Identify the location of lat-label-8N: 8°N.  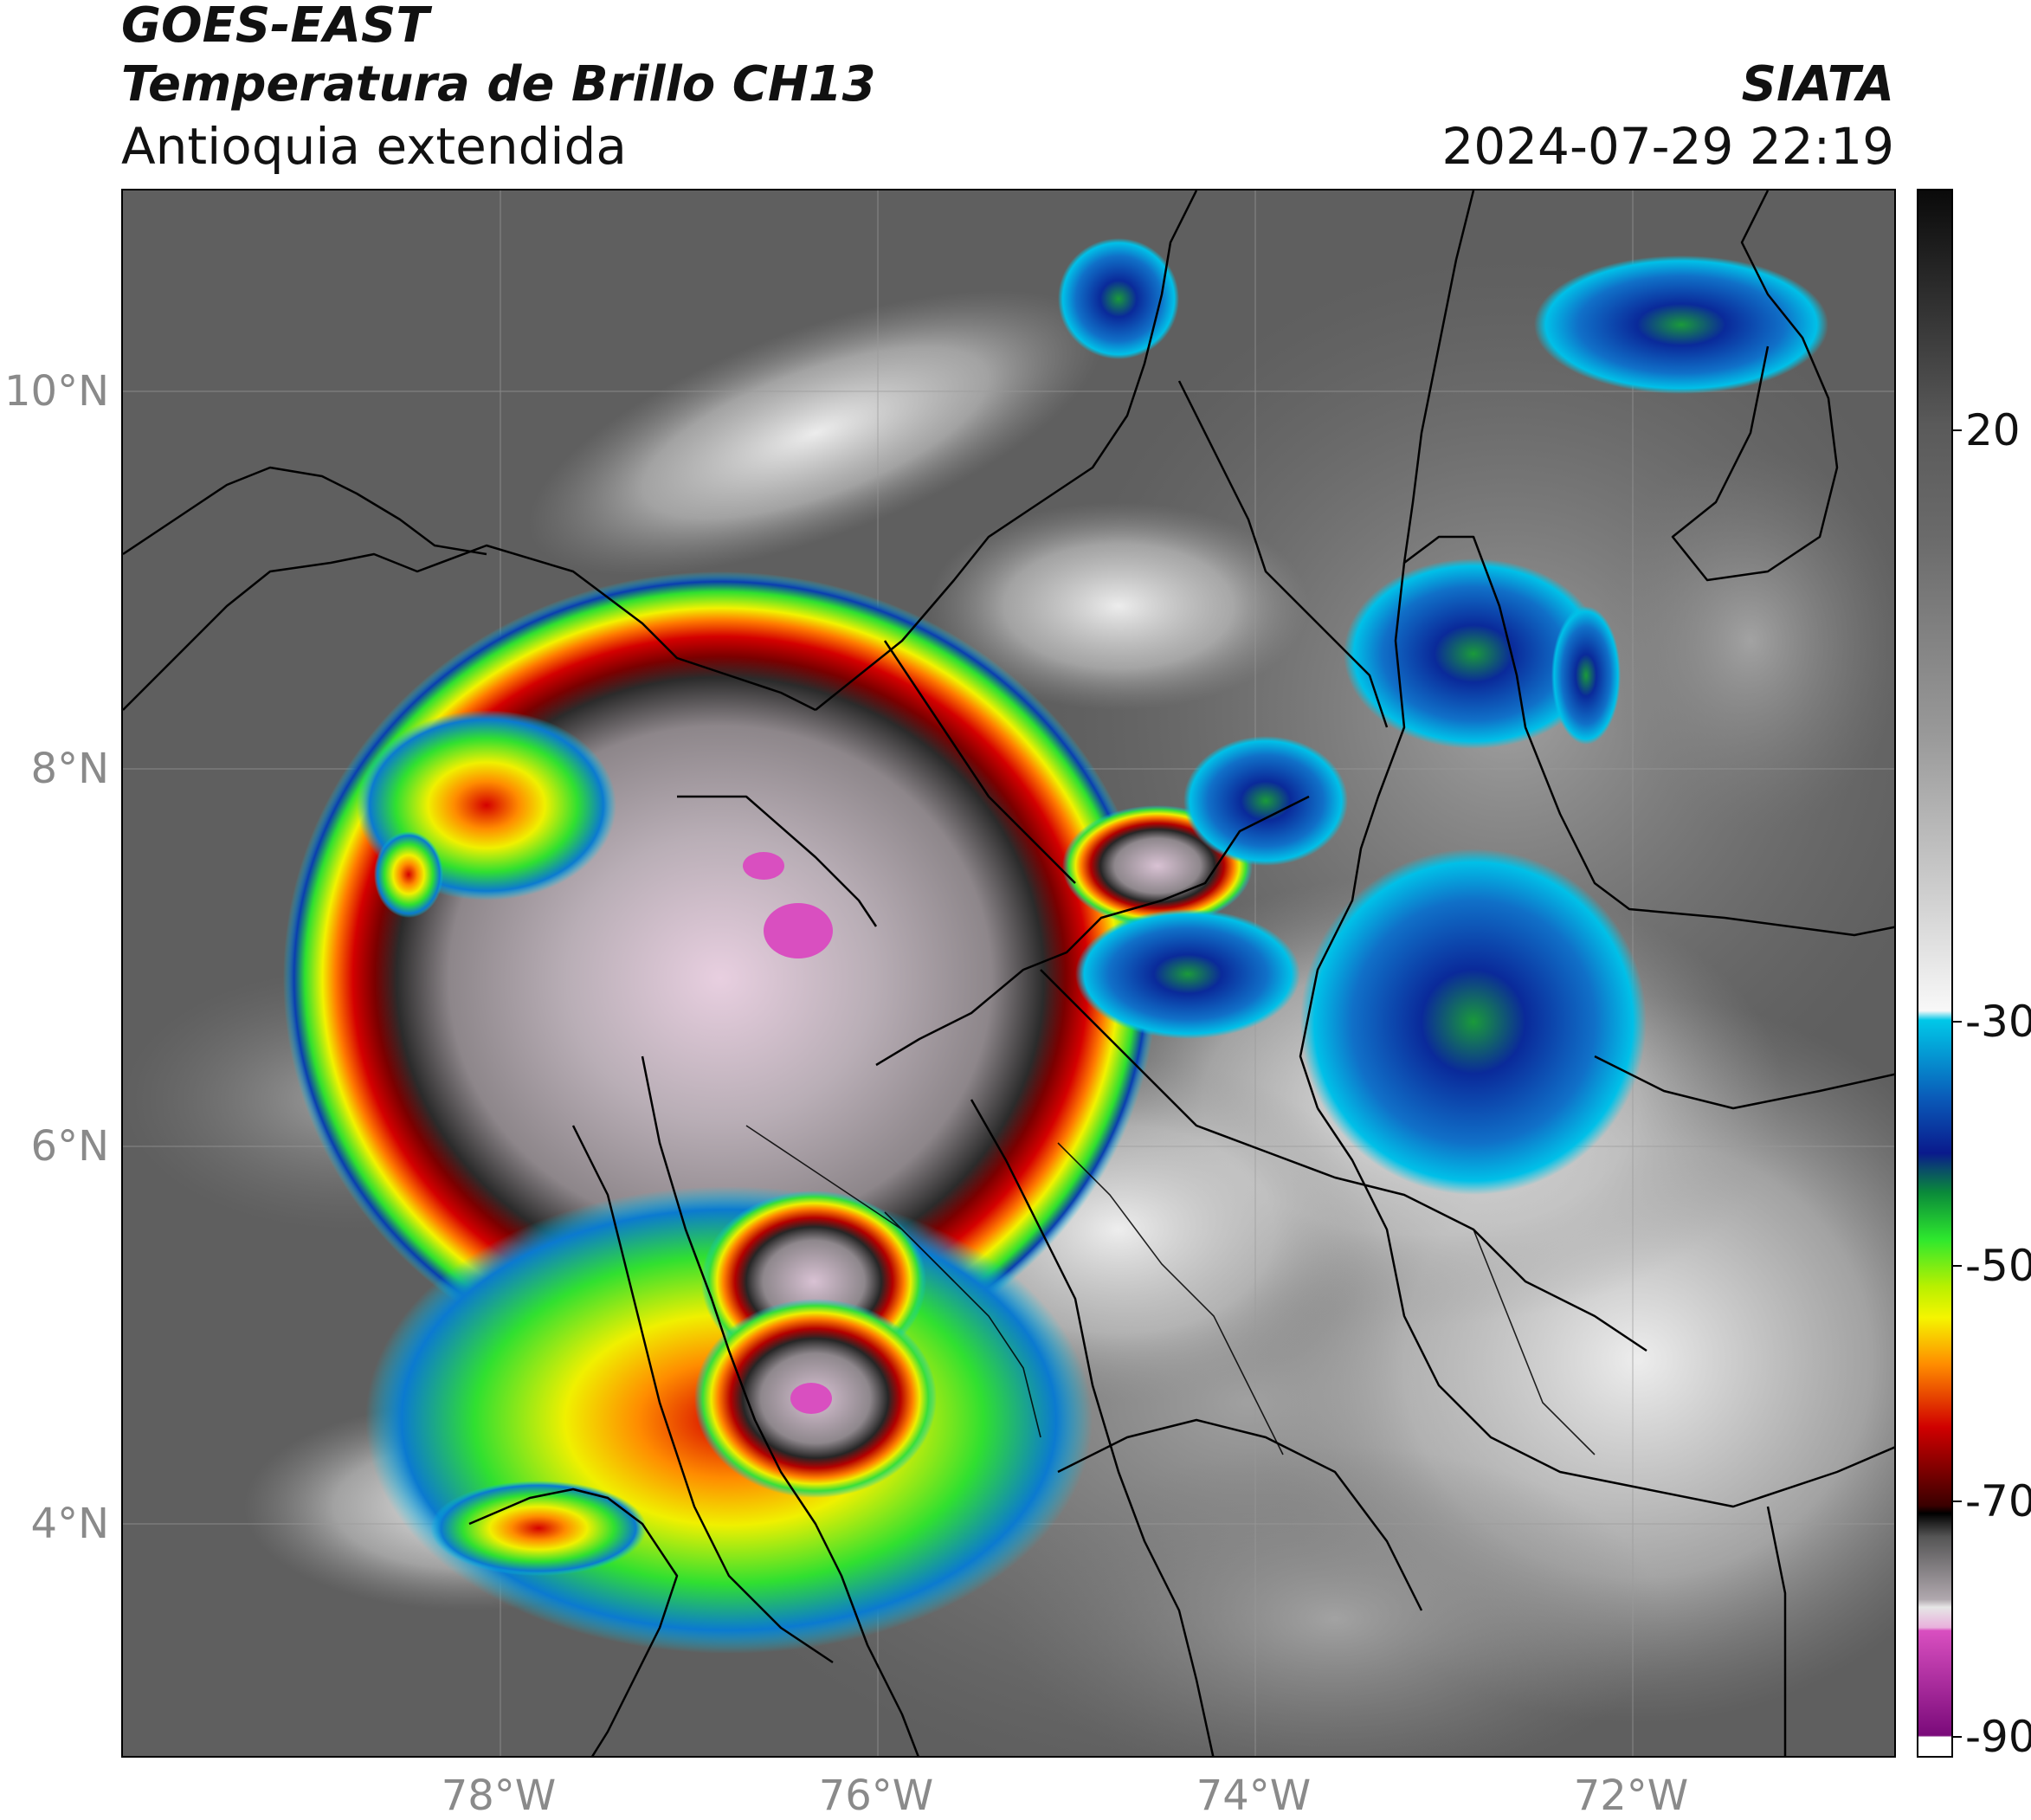
(69, 769).